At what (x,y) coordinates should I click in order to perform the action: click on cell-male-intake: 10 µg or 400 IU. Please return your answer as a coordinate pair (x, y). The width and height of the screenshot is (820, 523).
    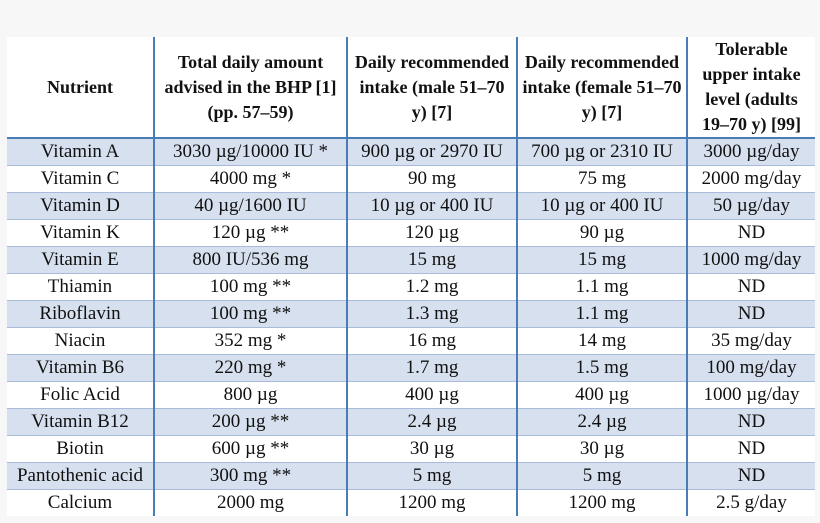
    Looking at the image, I should click on (431, 206).